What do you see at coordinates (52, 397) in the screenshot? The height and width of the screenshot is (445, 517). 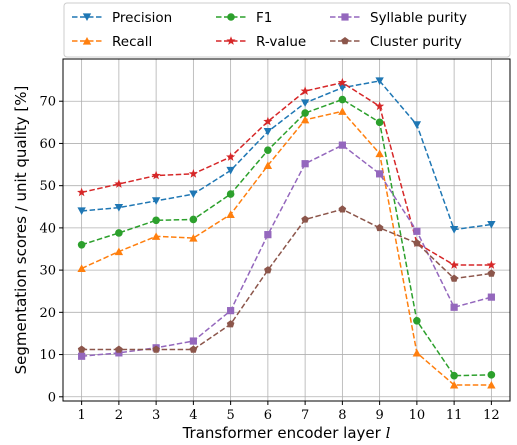 I see `y-tick-label: 0` at bounding box center [52, 397].